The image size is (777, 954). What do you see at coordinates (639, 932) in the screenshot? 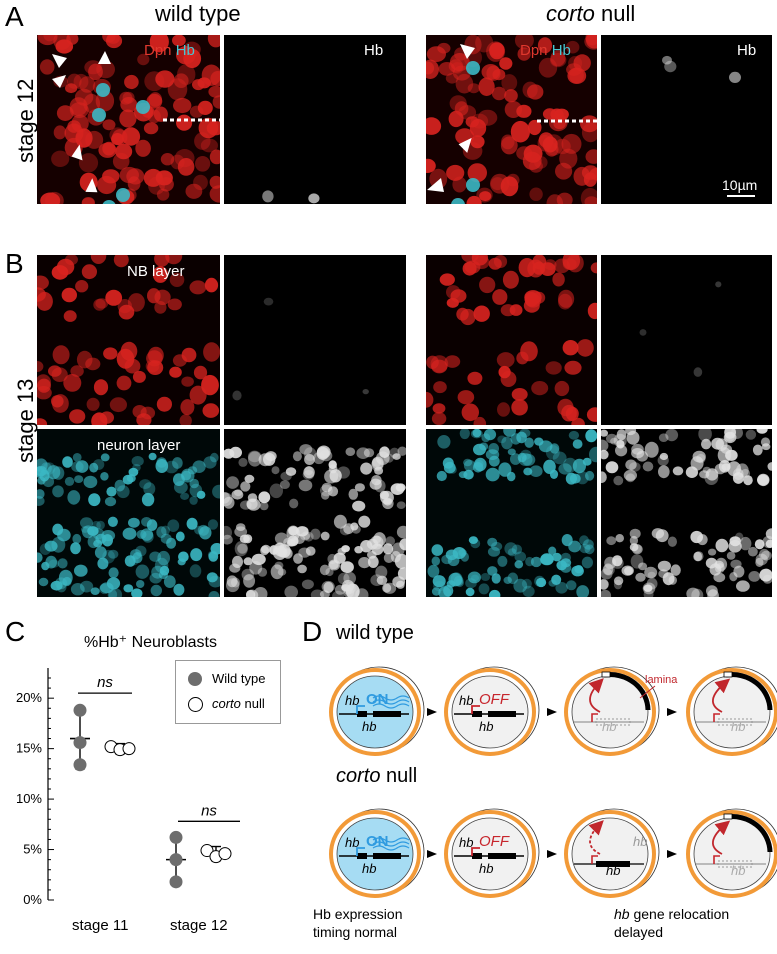
I see `caption-right-line2: delayed` at bounding box center [639, 932].